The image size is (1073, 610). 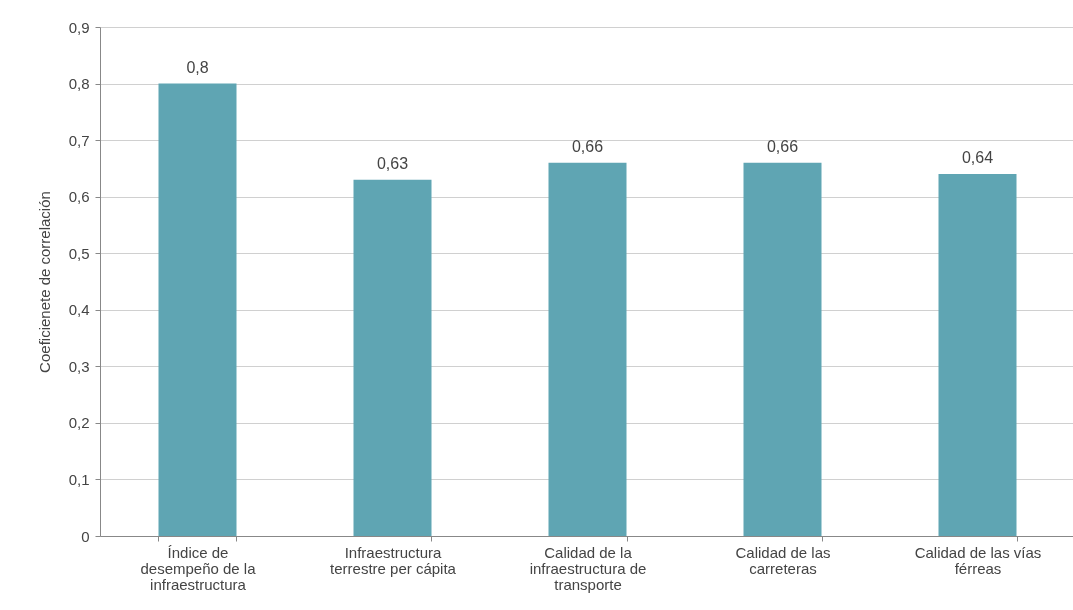 I want to click on y-tick-label: 0,3, so click(x=79, y=366).